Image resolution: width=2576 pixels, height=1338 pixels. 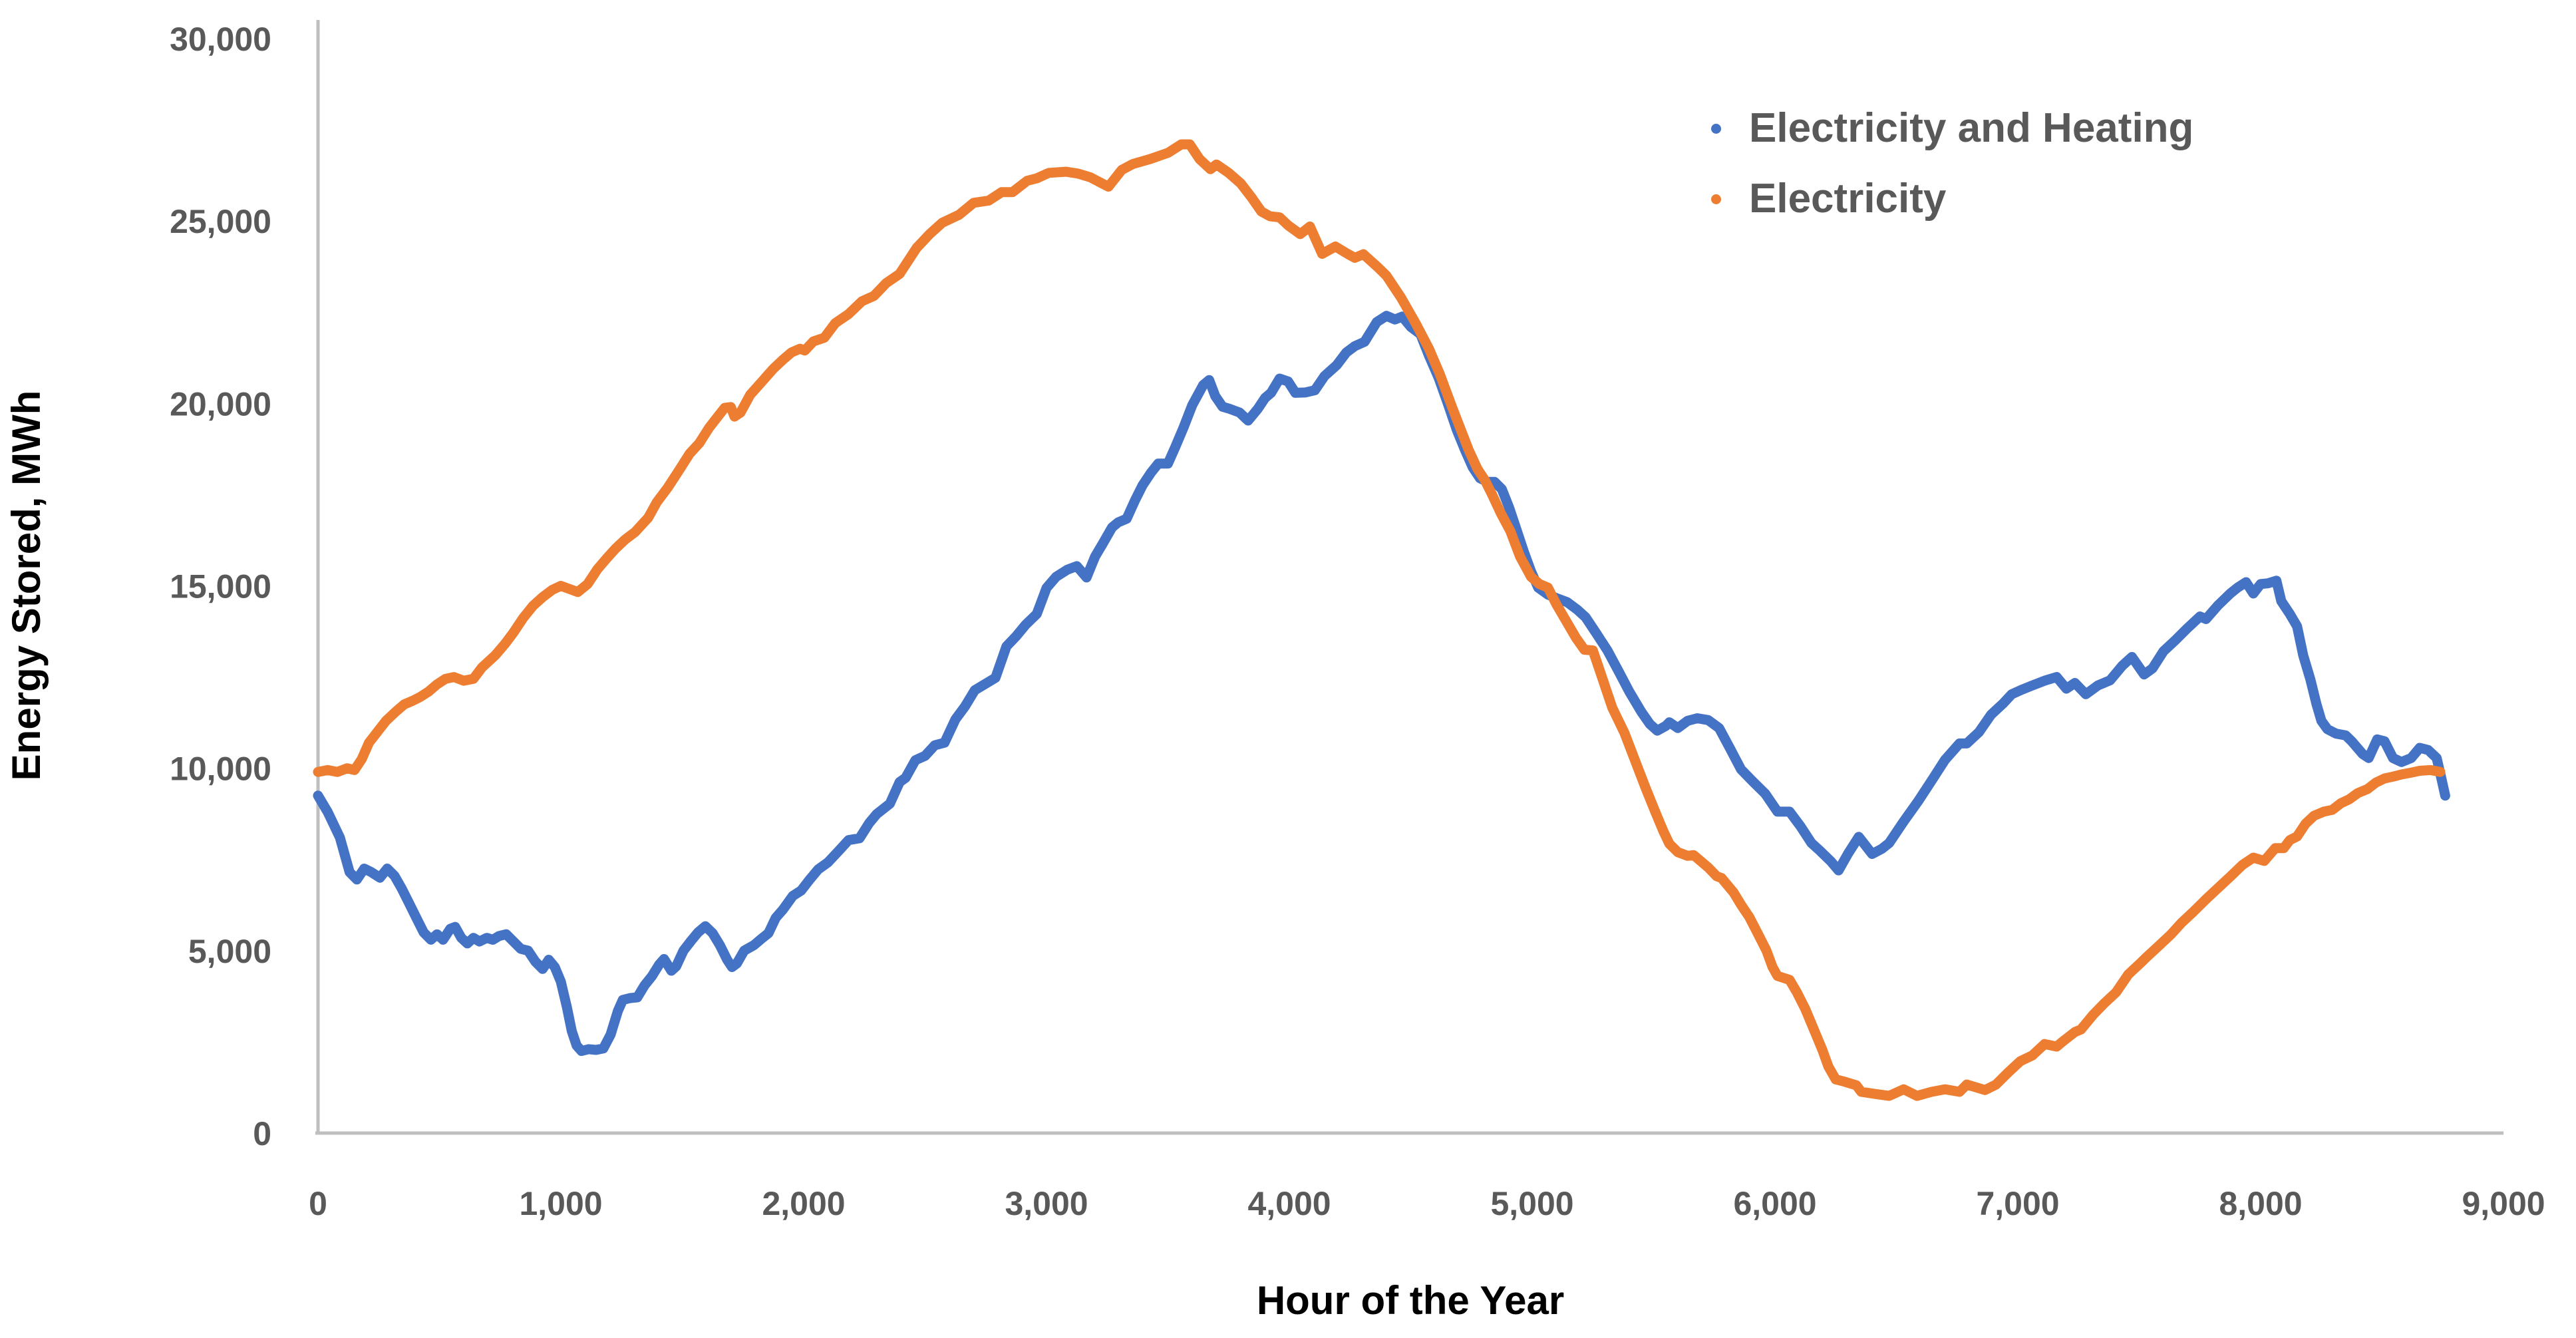 What do you see at coordinates (2017, 1203) in the screenshot?
I see `x-tick-label: 7,000` at bounding box center [2017, 1203].